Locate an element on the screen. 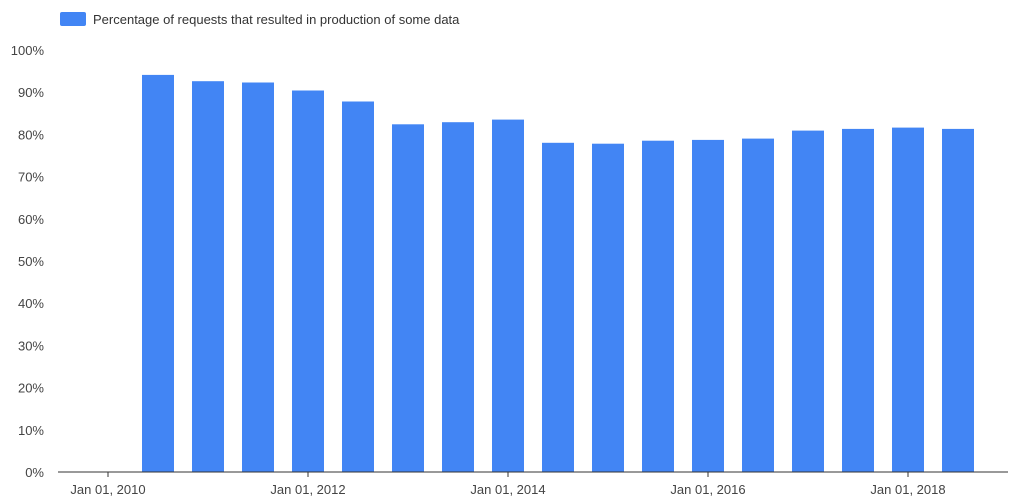 The width and height of the screenshot is (1024, 501). y-tick-label: 20% is located at coordinates (31, 388).